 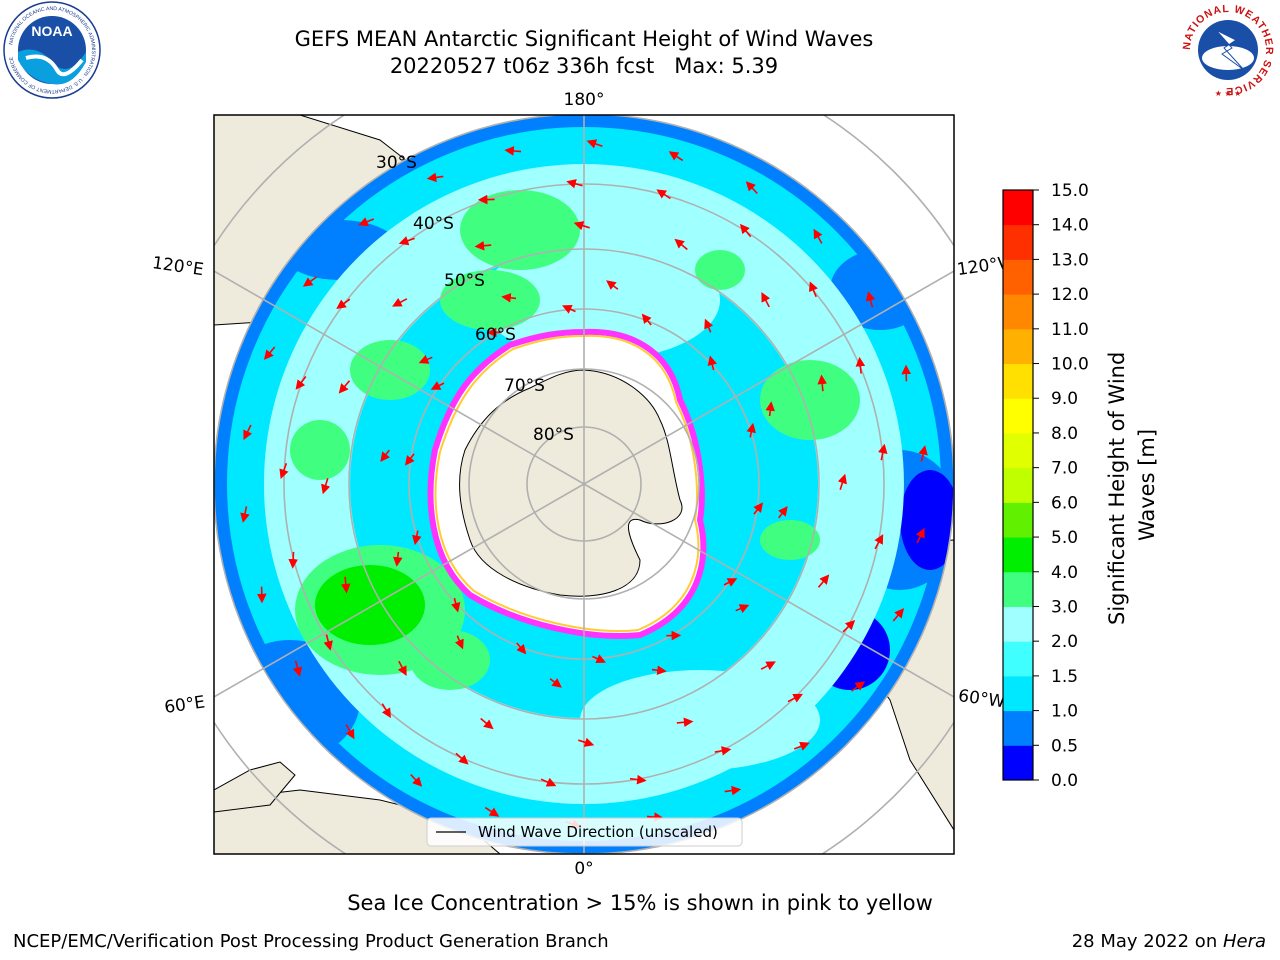 I want to click on colorbar-tick-label: 11.0, so click(x=1070, y=330).